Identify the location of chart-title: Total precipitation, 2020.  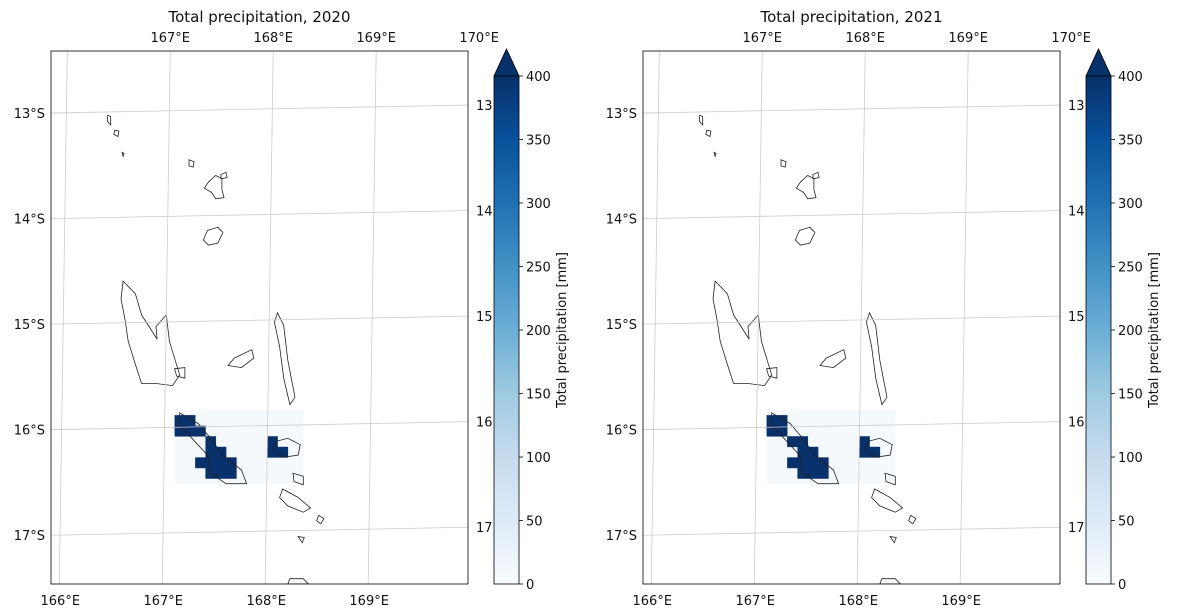
(258, 17).